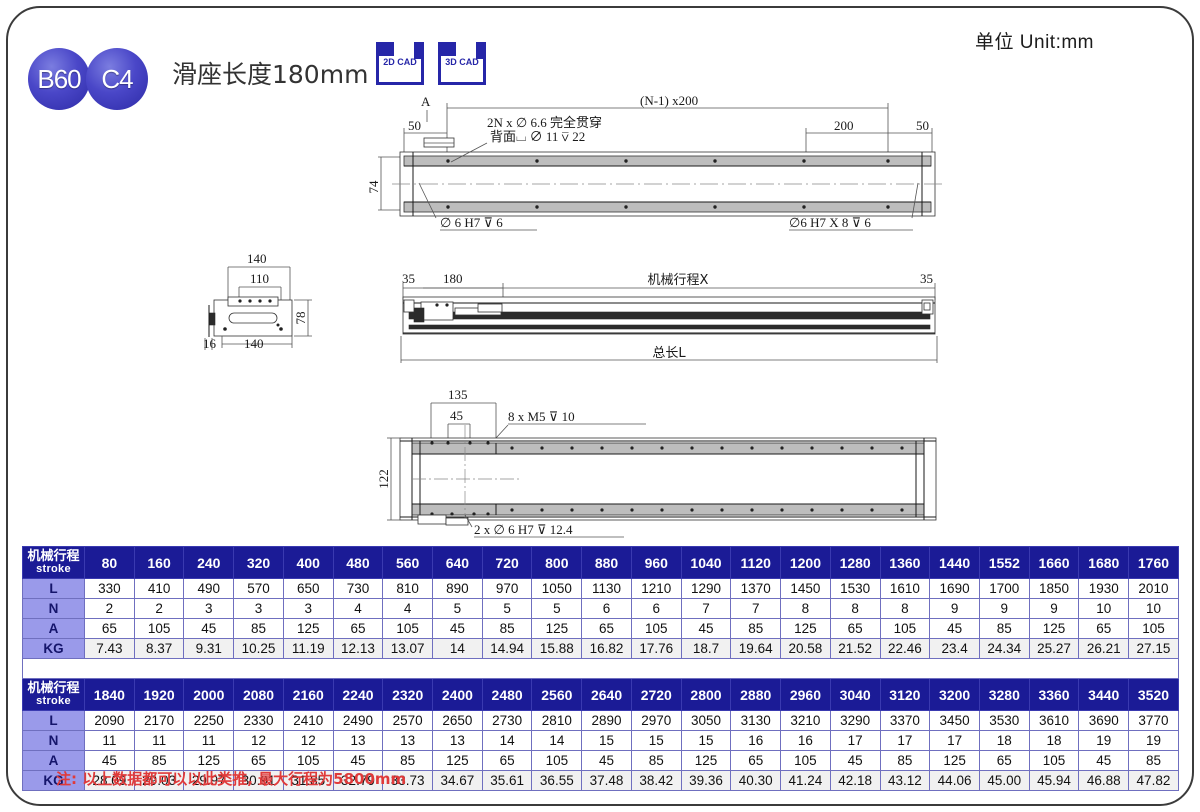  I want to click on table-cell: 30.91, so click(258, 780).